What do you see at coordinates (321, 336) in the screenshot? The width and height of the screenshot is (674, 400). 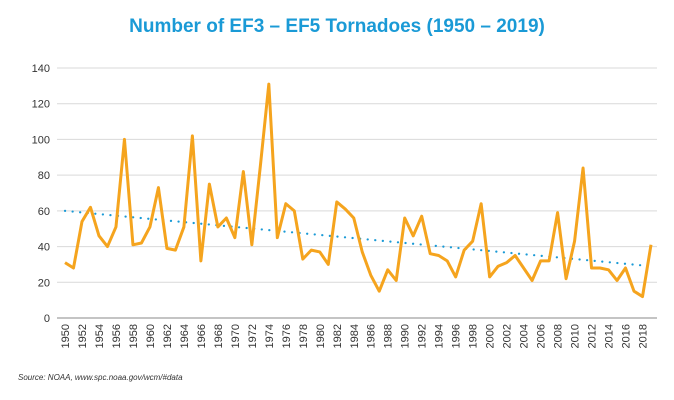 I see `x-tick-label: 1980` at bounding box center [321, 336].